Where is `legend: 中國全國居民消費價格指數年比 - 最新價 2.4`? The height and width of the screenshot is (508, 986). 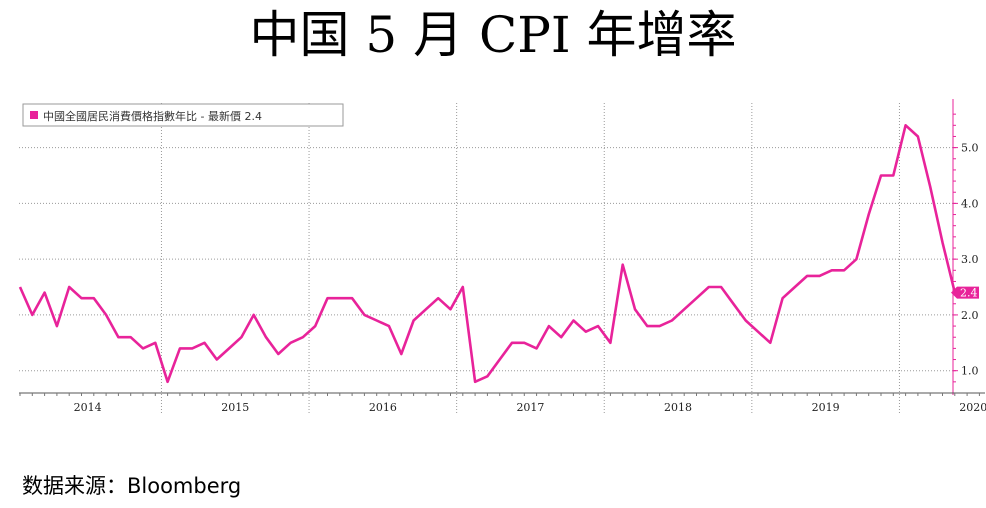 legend: 中國全國居民消費價格指數年比 - 最新價 2.4 is located at coordinates (183, 115).